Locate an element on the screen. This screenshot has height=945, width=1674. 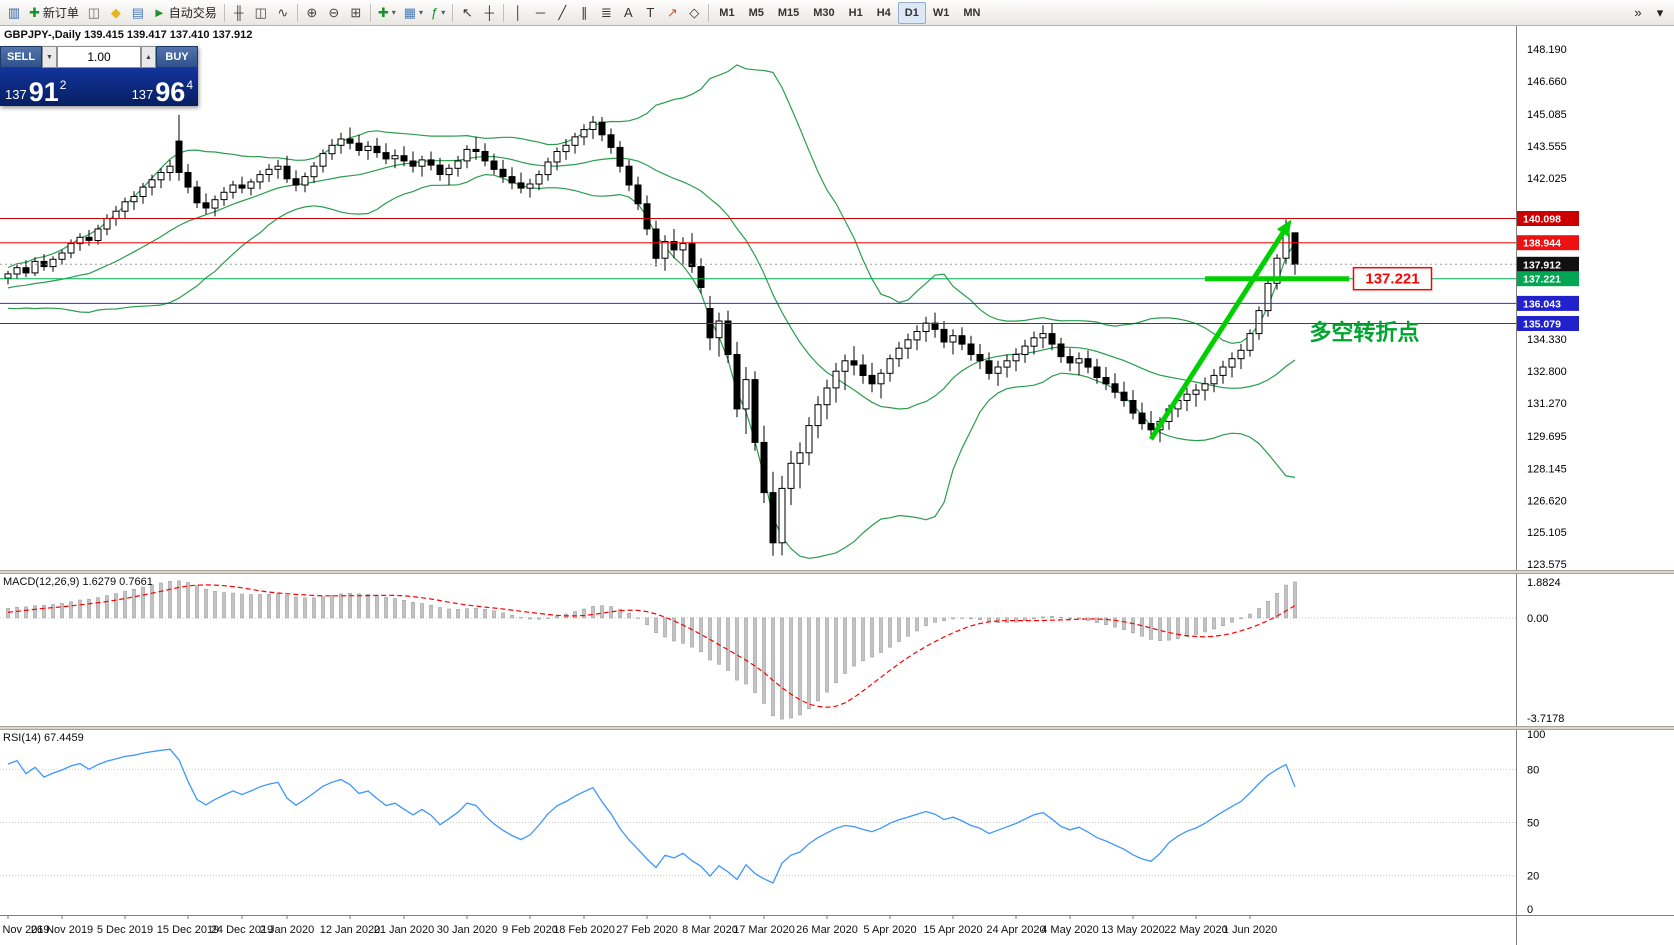
timeframe-mn: MN is located at coordinates (972, 12).